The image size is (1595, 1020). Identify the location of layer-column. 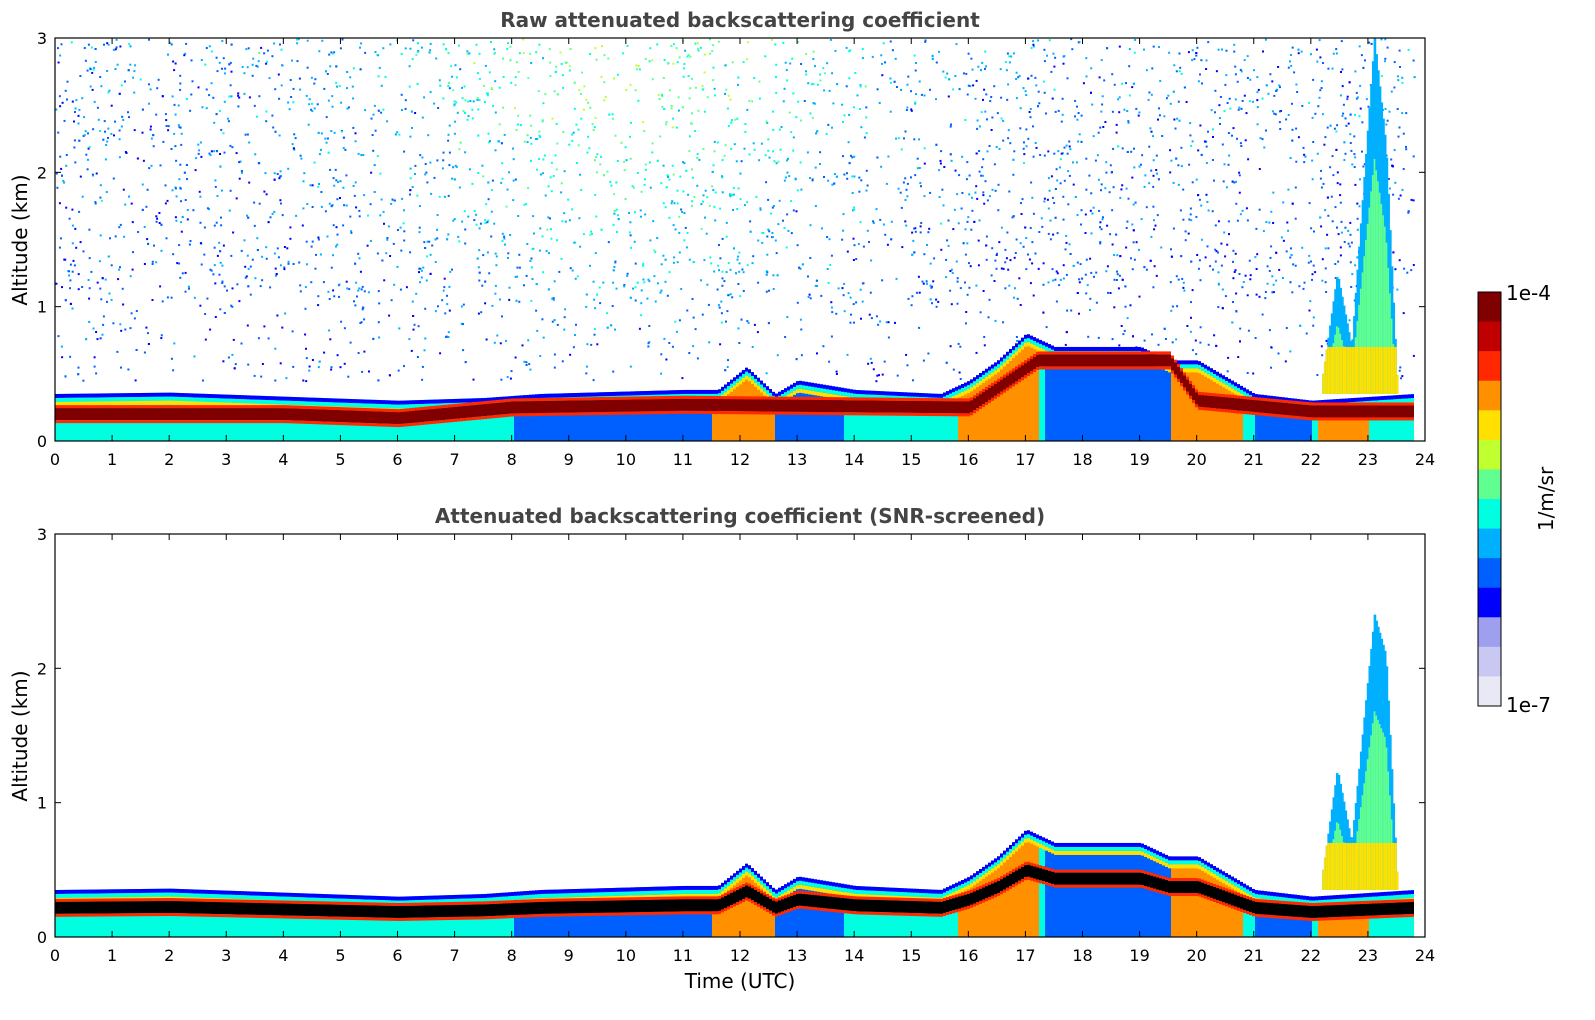
(599, 416).